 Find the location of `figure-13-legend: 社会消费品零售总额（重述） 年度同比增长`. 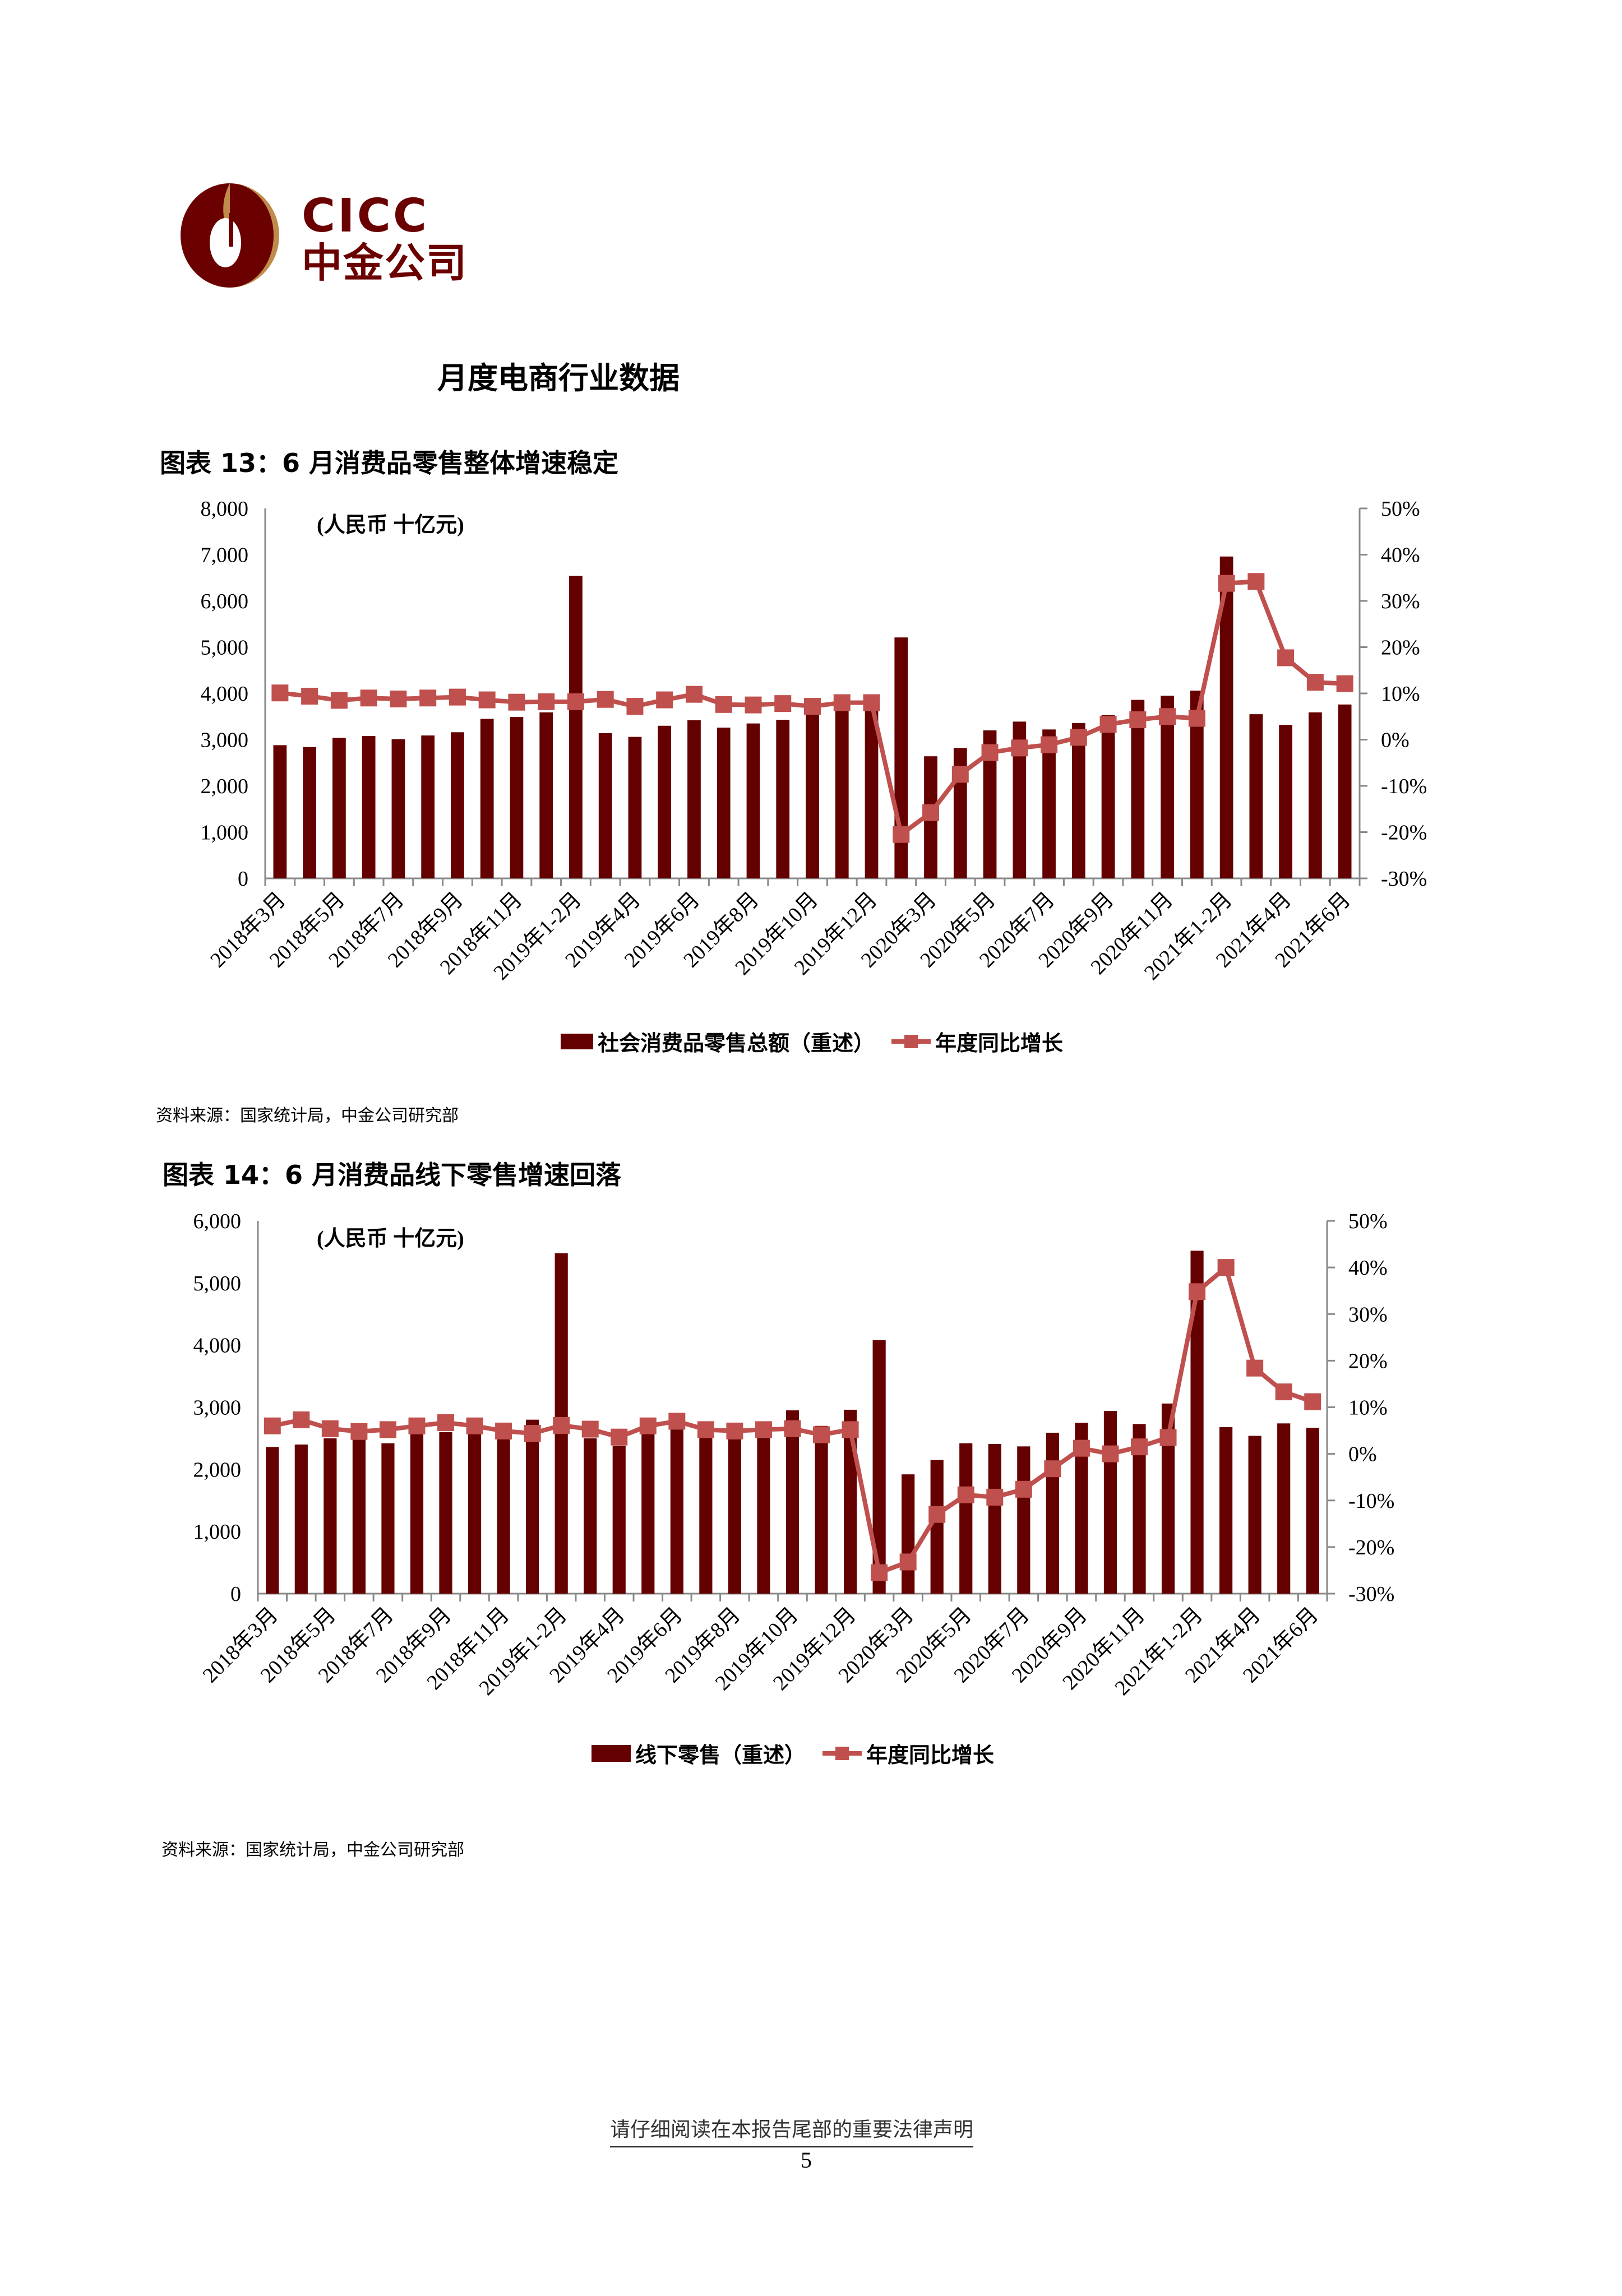

figure-13-legend: 社会消费品零售总额（重述） 年度同比增长 is located at coordinates (812, 1041).